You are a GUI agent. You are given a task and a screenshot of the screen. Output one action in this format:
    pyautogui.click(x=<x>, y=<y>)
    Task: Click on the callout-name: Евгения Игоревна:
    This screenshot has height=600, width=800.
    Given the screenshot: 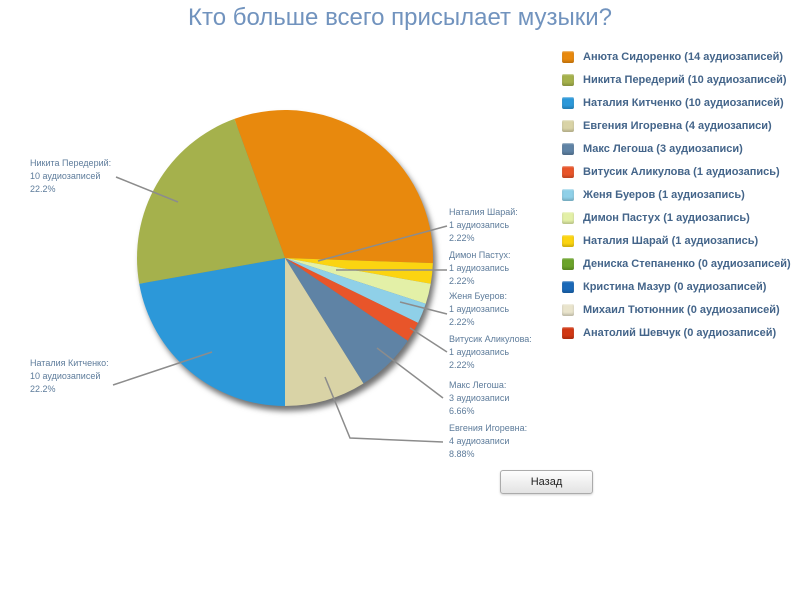 What is the action you would take?
    pyautogui.click(x=488, y=428)
    